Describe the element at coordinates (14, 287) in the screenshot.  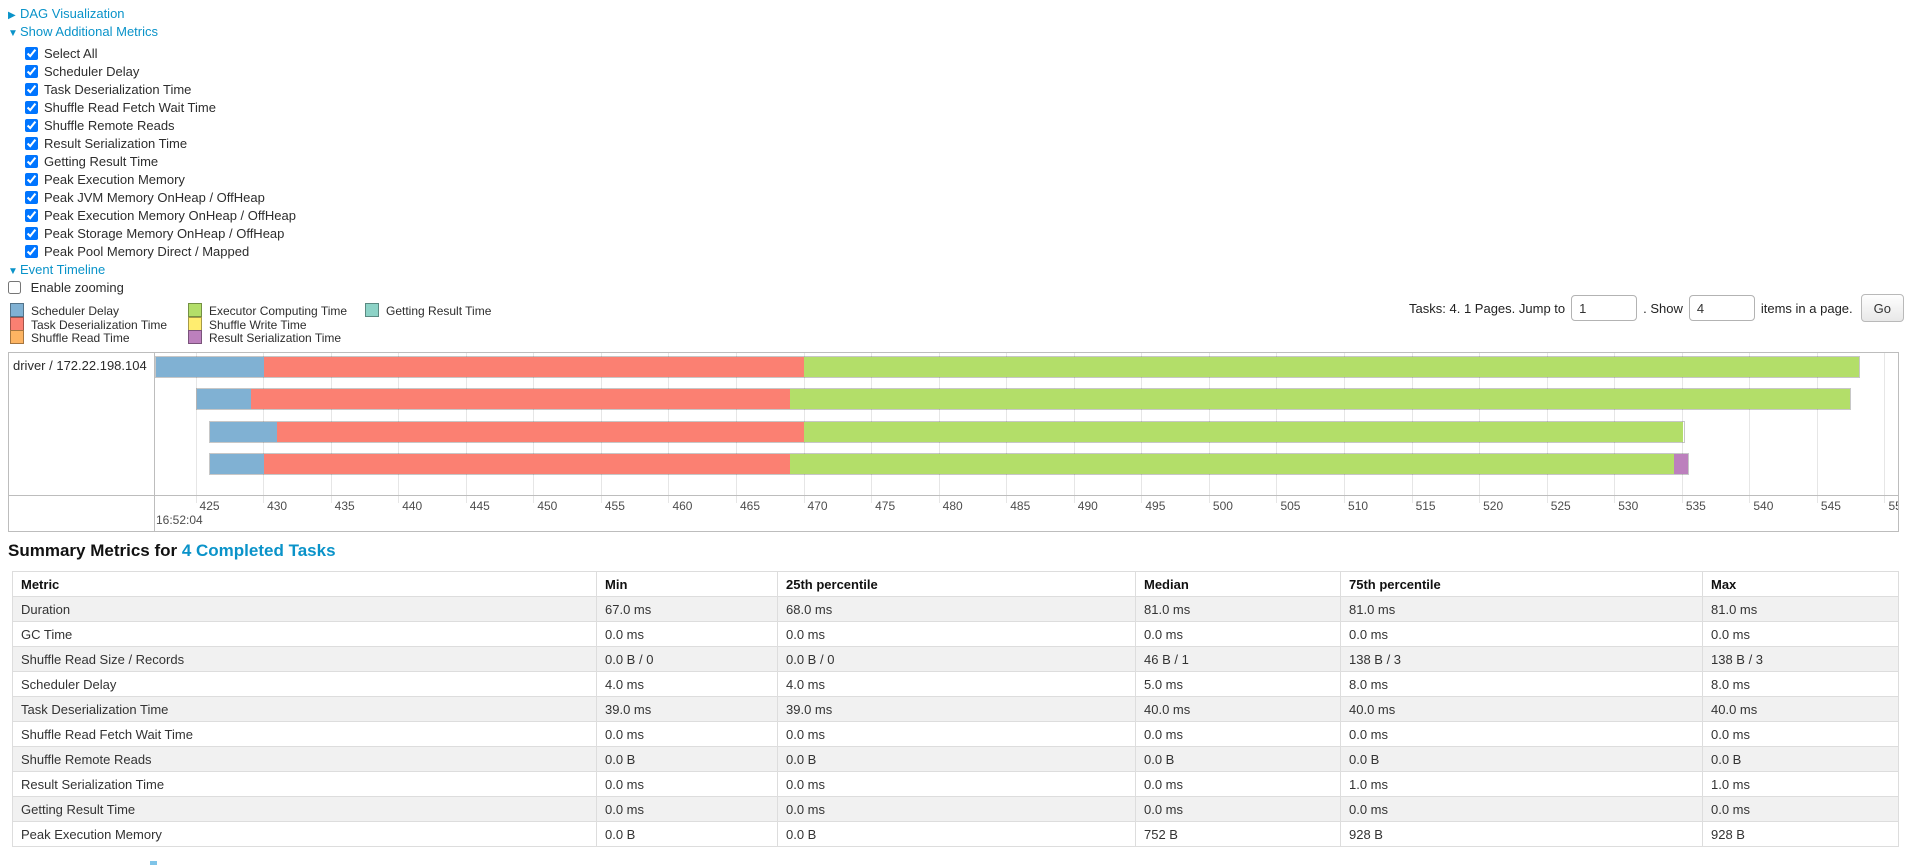
I see `enable-zooming-checkbox` at that location.